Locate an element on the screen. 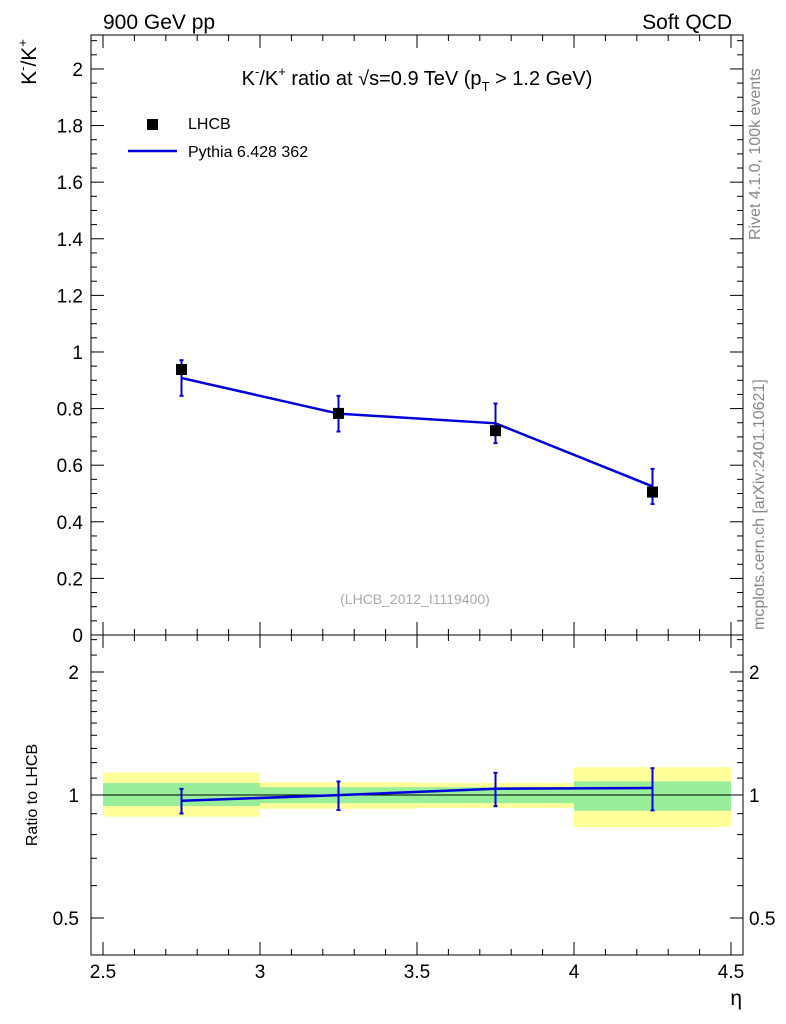 Image resolution: width=786 pixels, height=1024 pixels. title-tail: > 1.2 GeV) is located at coordinates (541, 79).